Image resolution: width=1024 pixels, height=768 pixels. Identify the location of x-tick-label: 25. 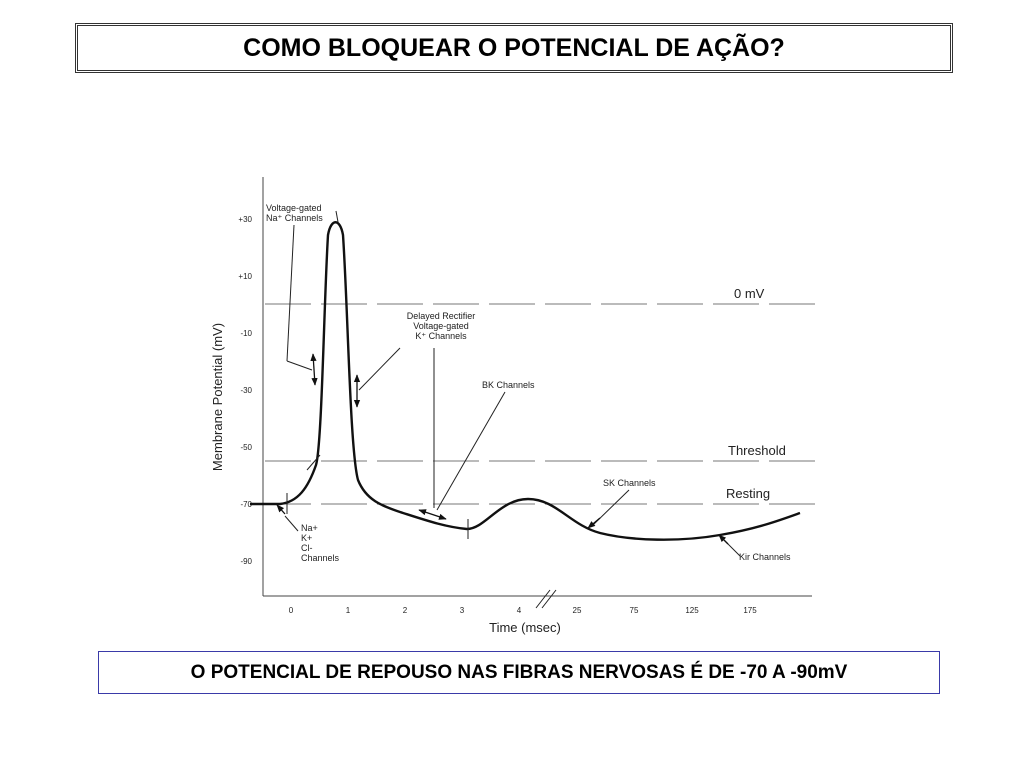
(577, 610).